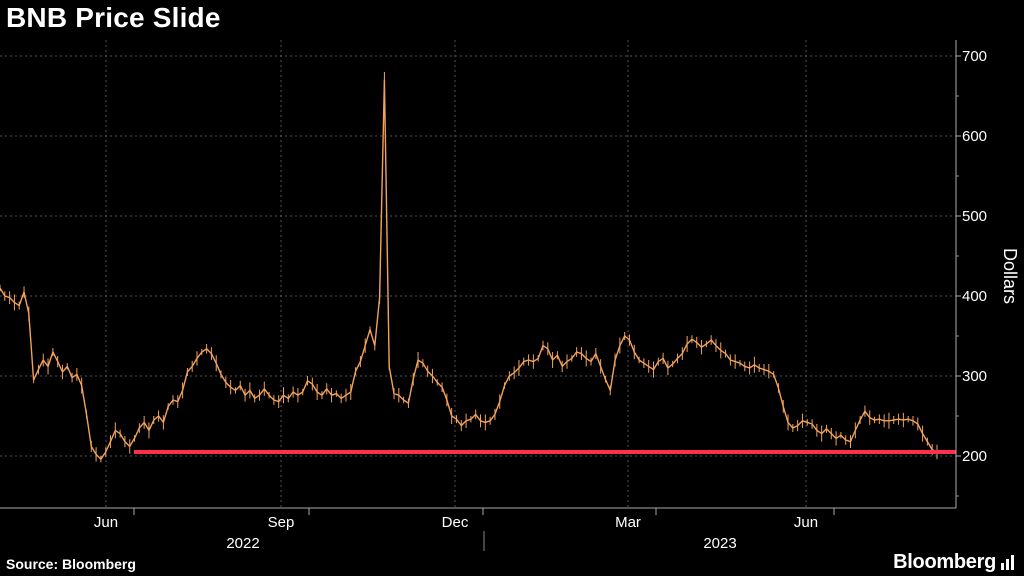 Image resolution: width=1024 pixels, height=576 pixels. Describe the element at coordinates (281, 522) in the screenshot. I see `x-tick-label: Sep` at that location.